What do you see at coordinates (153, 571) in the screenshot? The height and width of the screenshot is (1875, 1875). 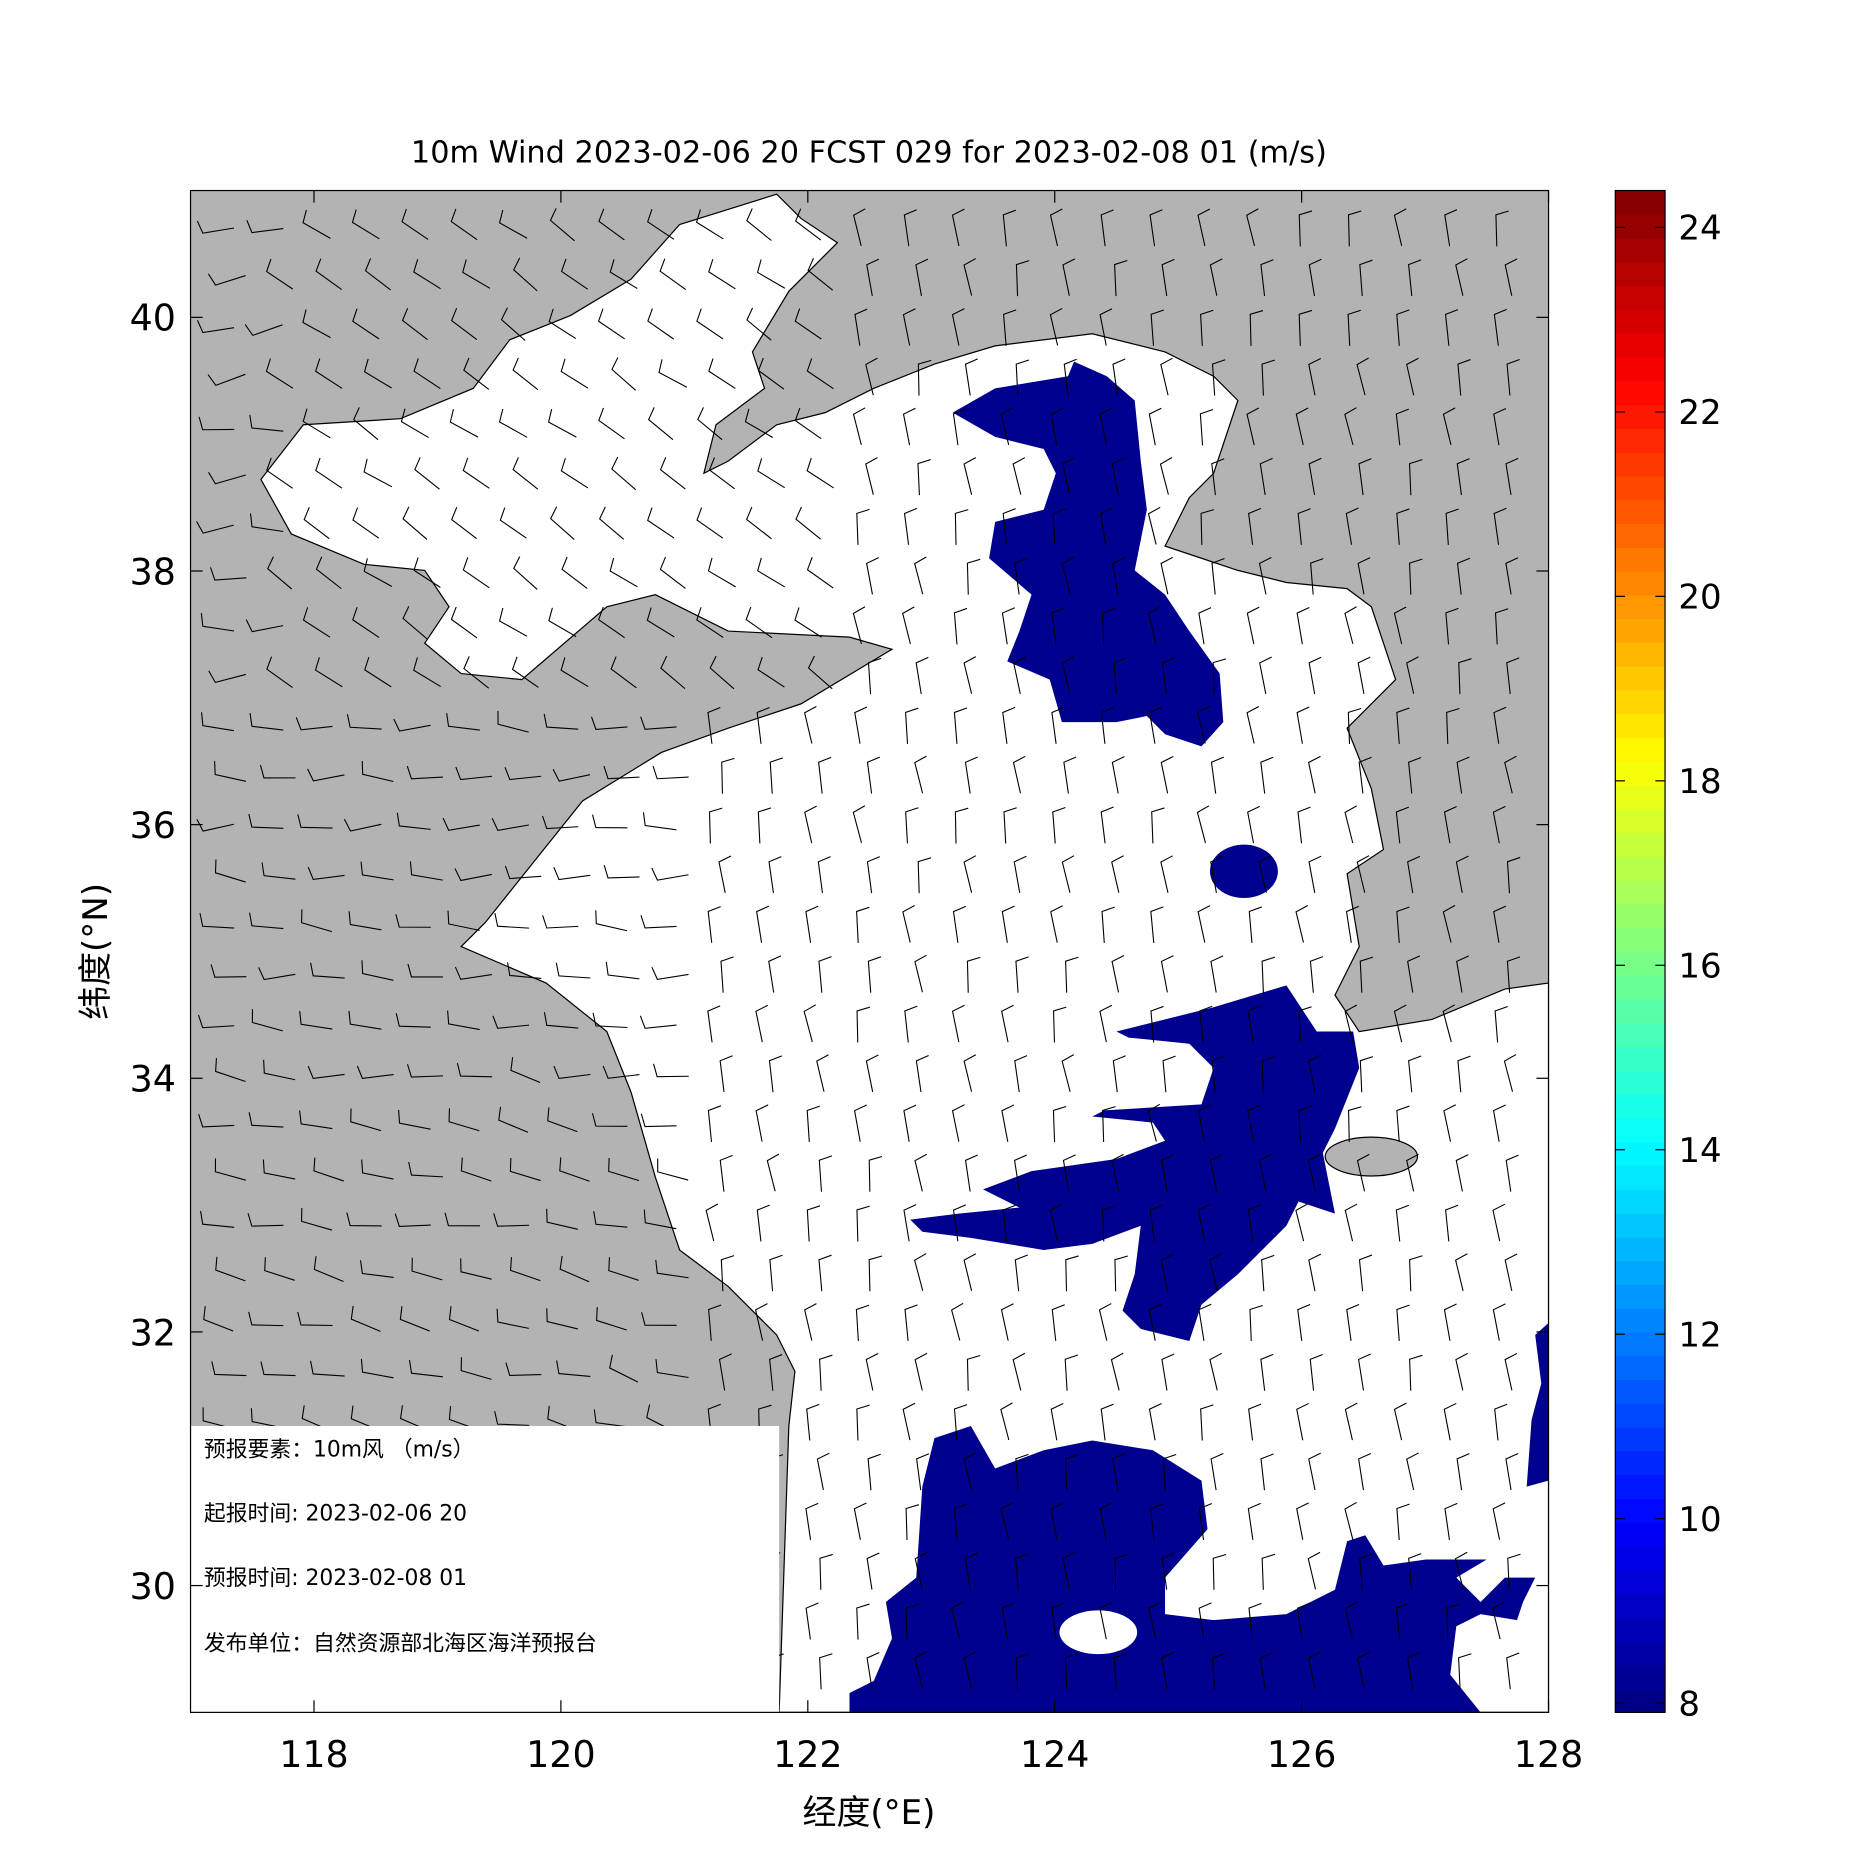 I see `y-tick-label: 38` at bounding box center [153, 571].